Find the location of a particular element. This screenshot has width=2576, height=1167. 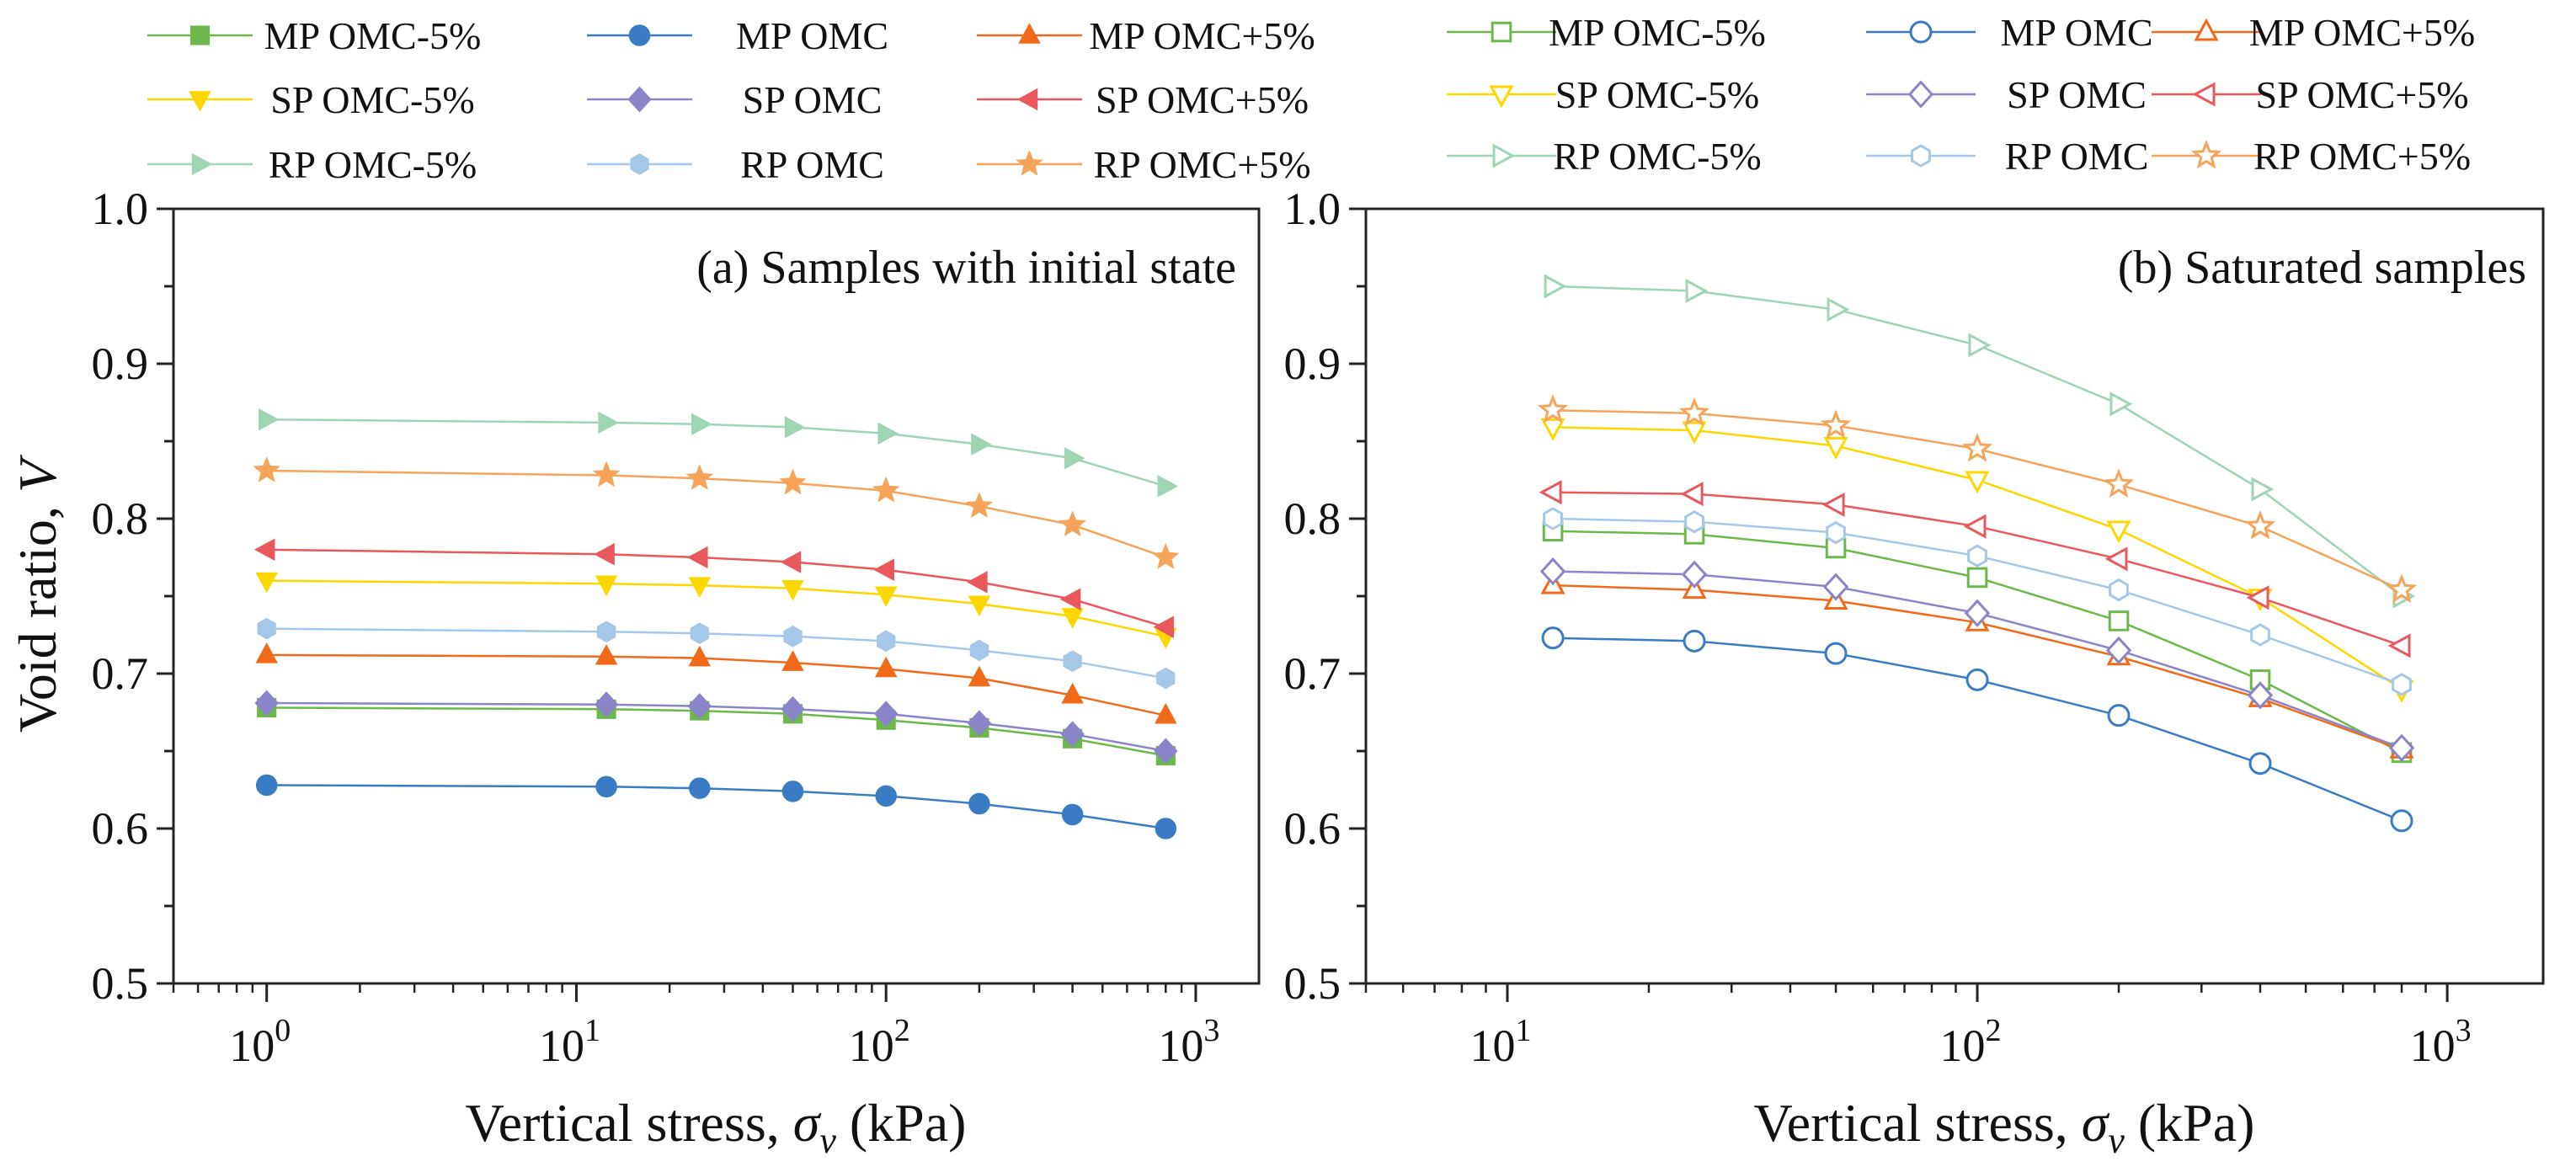

series-mp-omc-5- is located at coordinates (716, 683).